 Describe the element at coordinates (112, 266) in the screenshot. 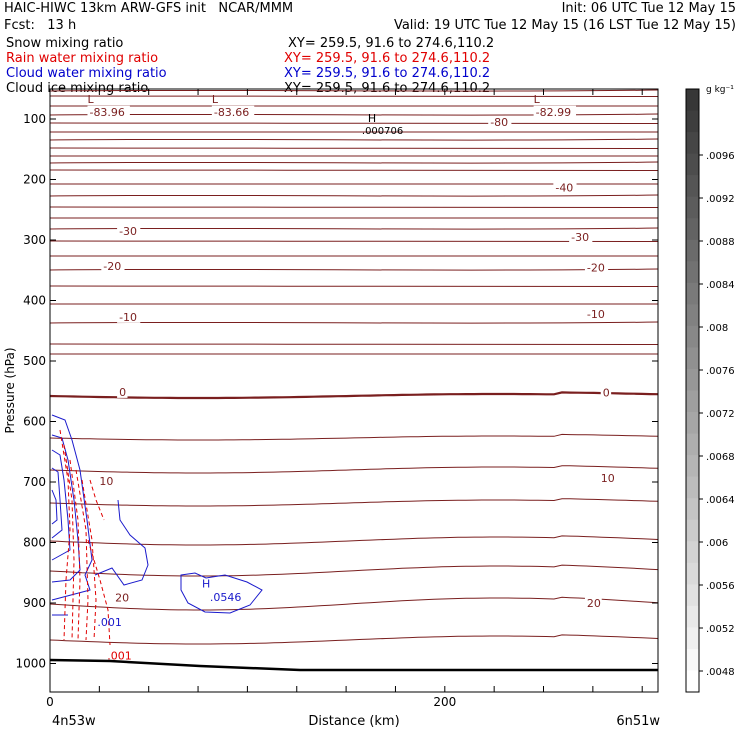

I see `isotherm-label: -20` at that location.